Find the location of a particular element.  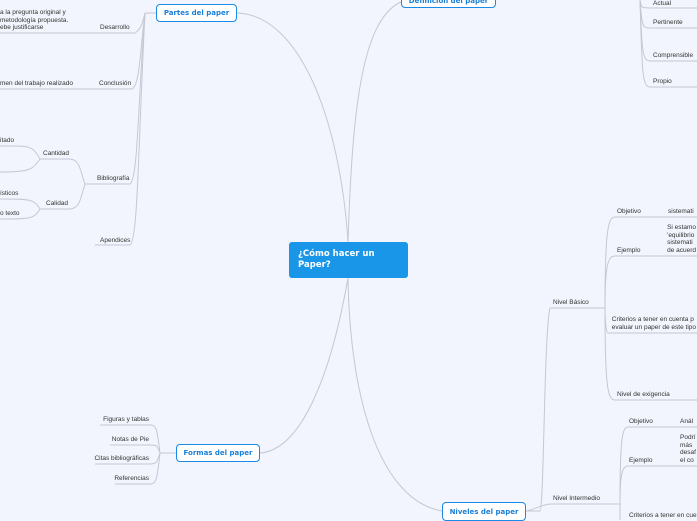

text-line: sistemati is located at coordinates (680, 242).